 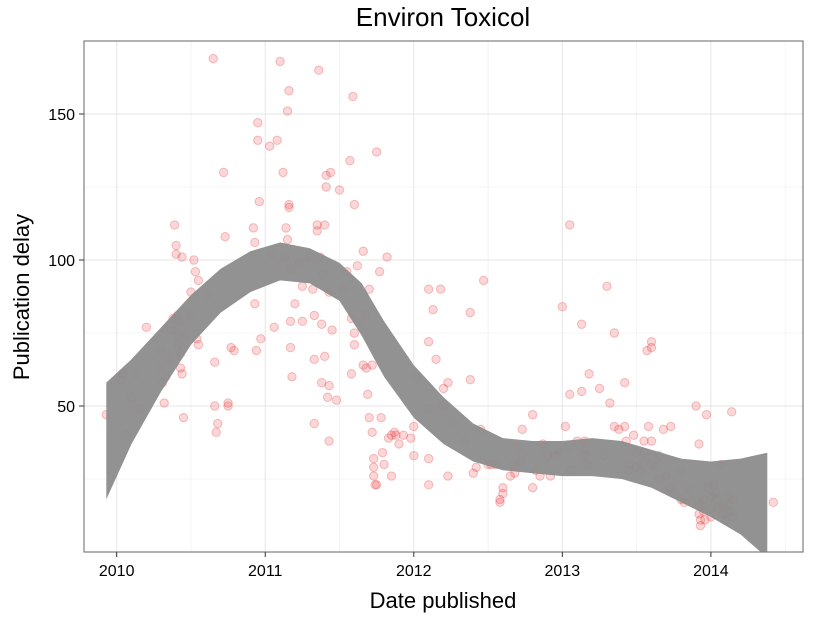 I want to click on chart-title: Environ Toxicol, so click(x=443, y=17).